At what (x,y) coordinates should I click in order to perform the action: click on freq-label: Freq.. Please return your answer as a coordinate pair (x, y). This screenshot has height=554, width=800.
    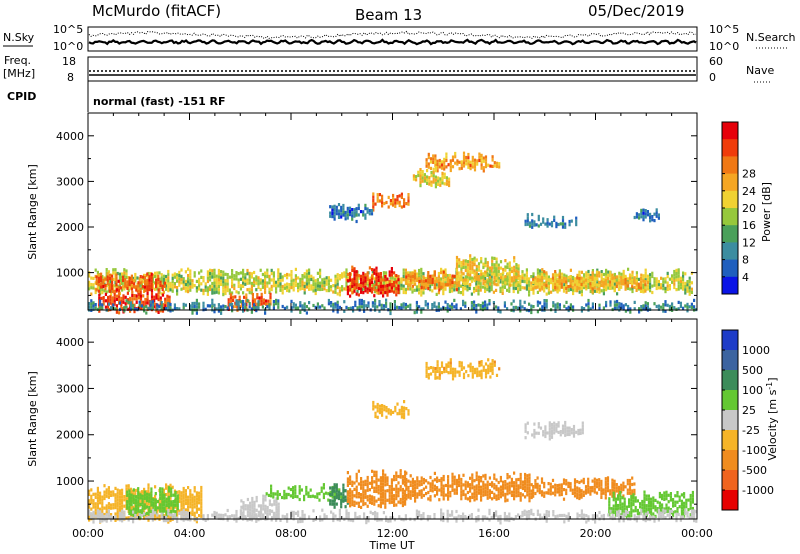
    Looking at the image, I should click on (17, 60).